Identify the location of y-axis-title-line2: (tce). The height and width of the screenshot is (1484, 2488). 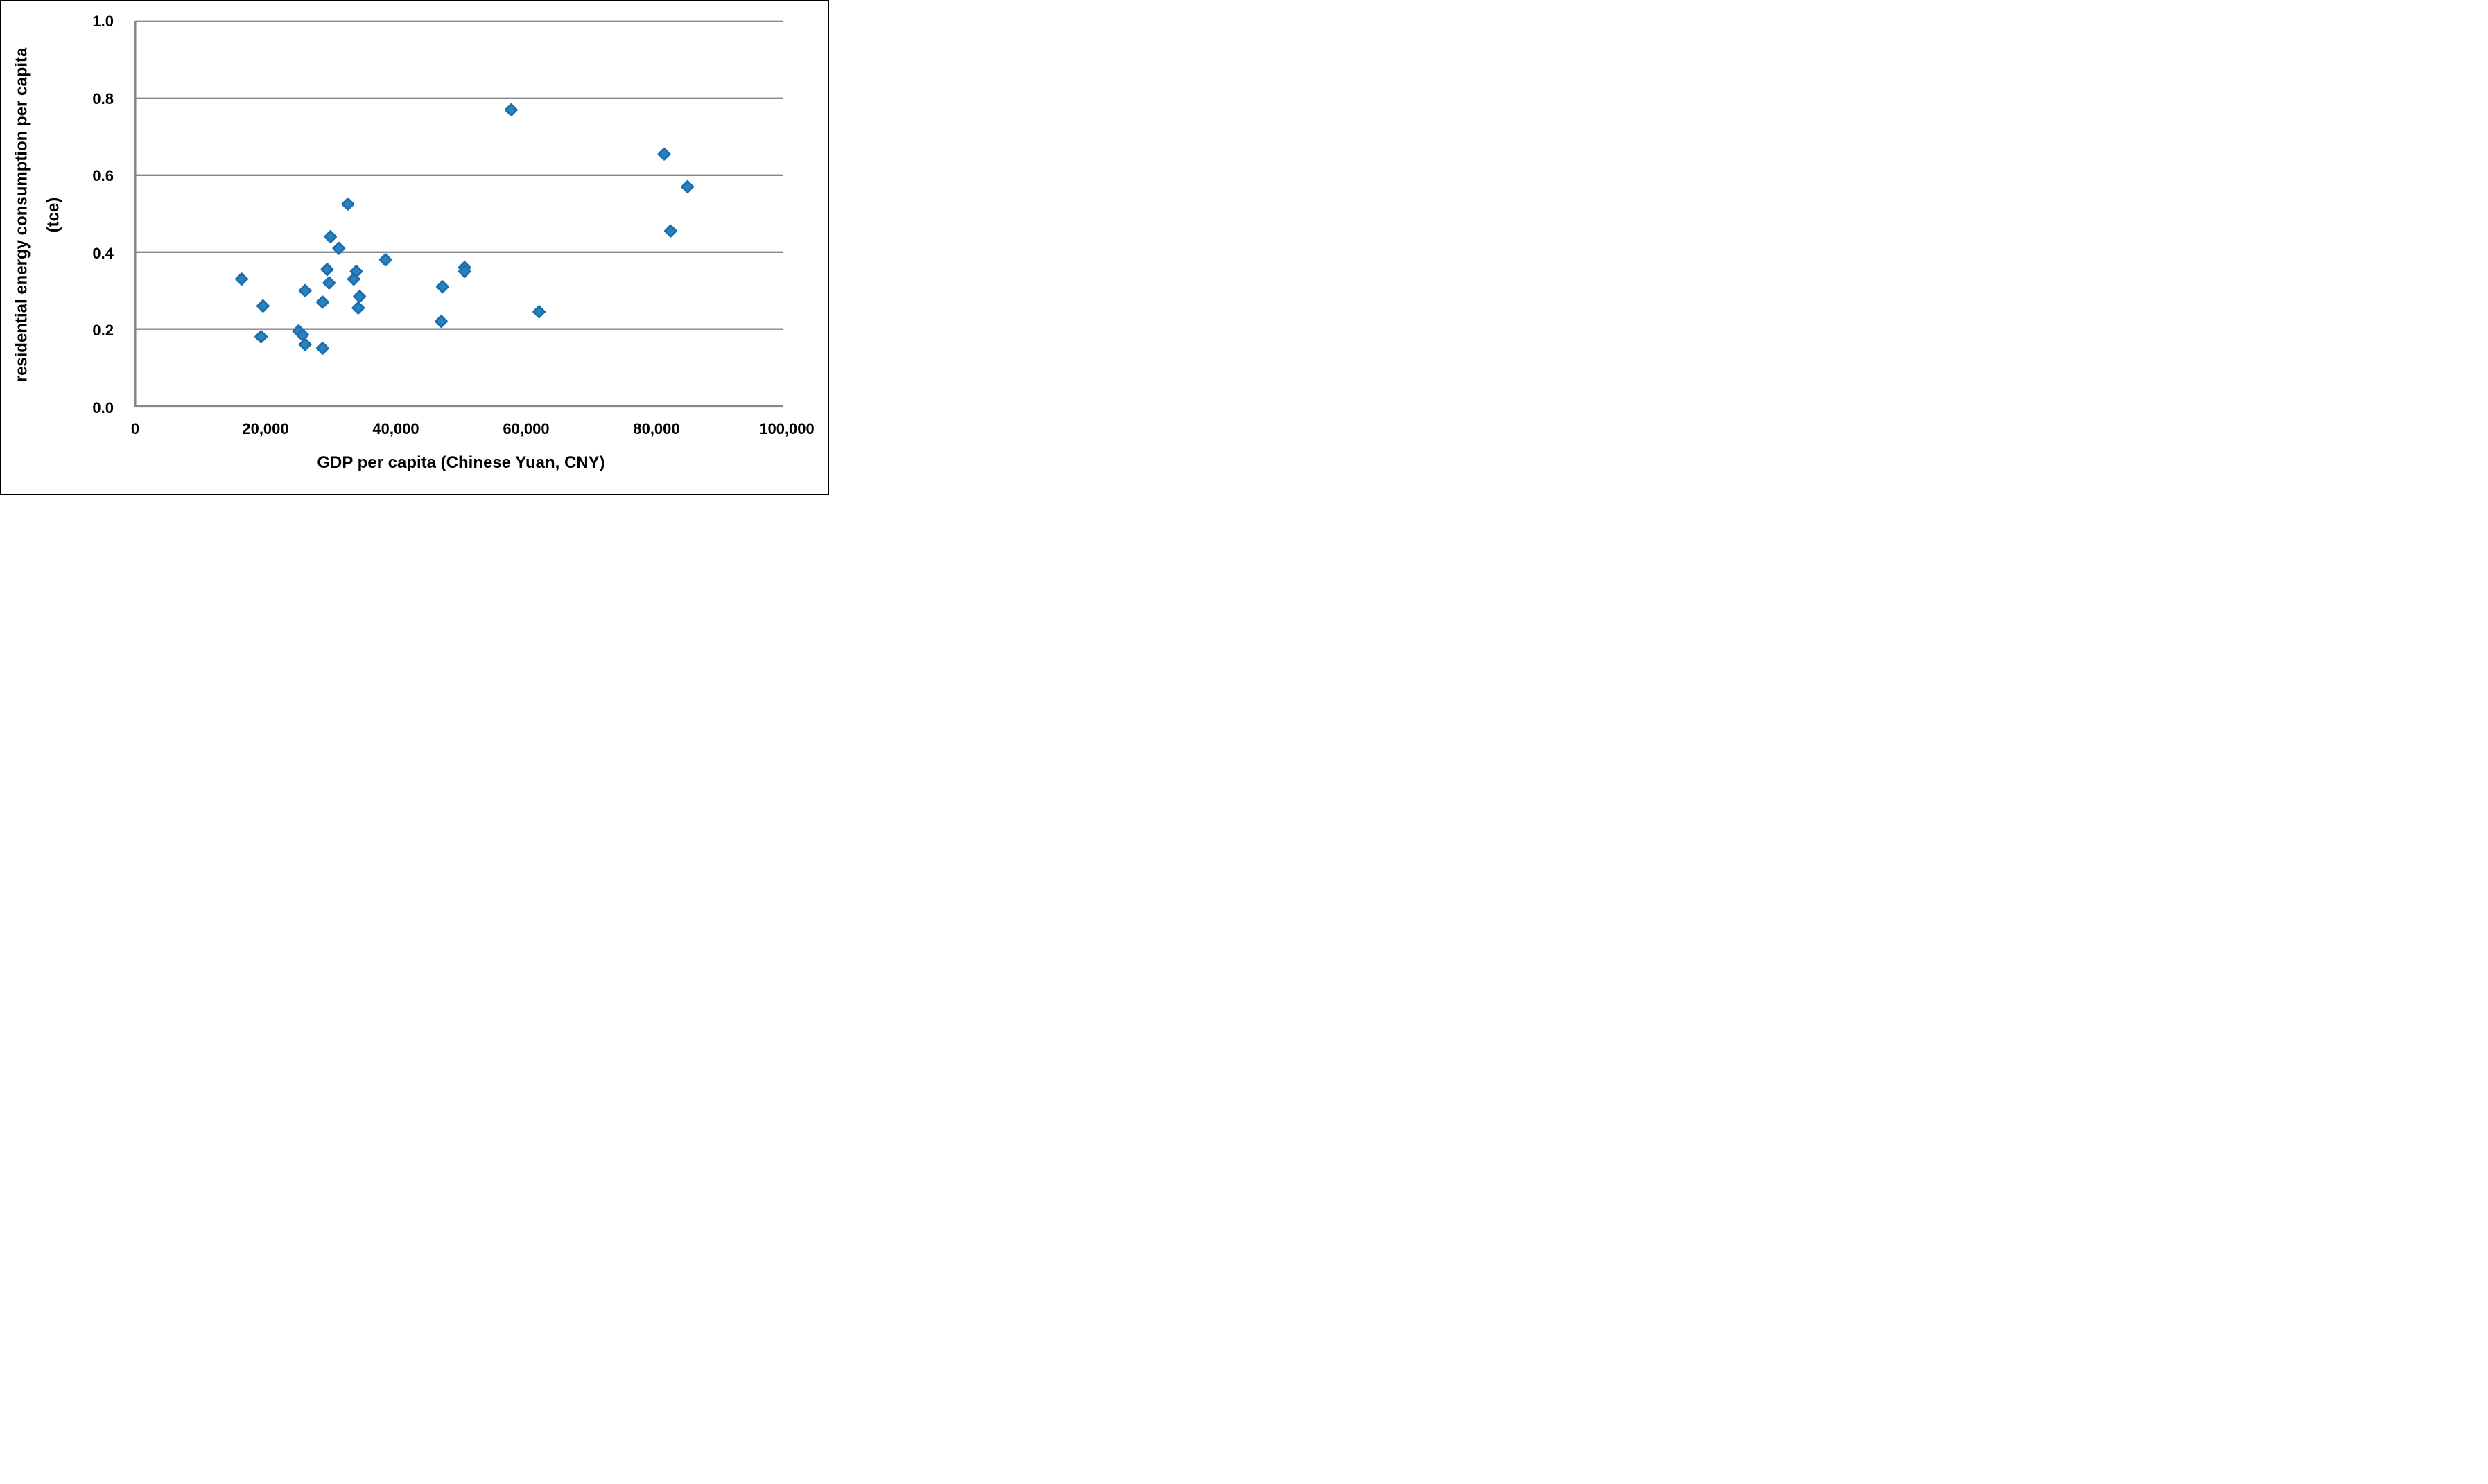
(53, 215).